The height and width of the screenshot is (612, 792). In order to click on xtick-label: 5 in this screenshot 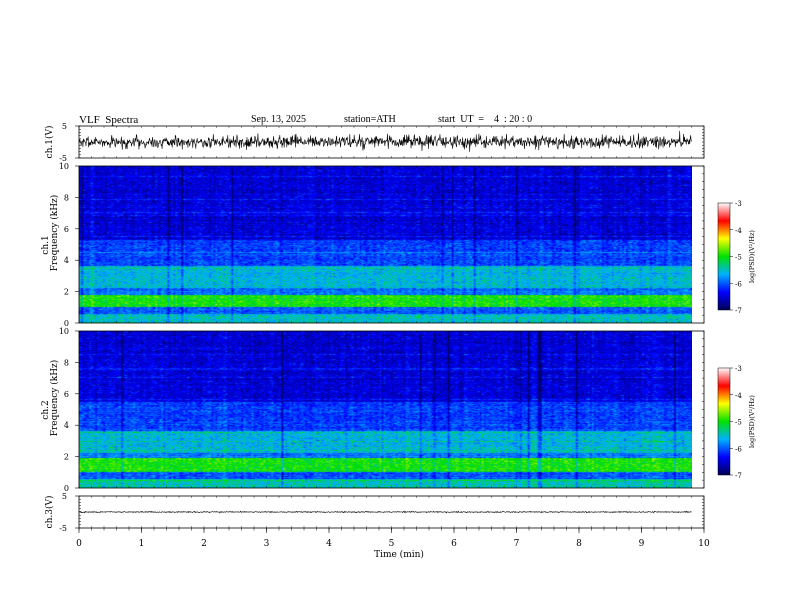, I will do `click(392, 544)`.